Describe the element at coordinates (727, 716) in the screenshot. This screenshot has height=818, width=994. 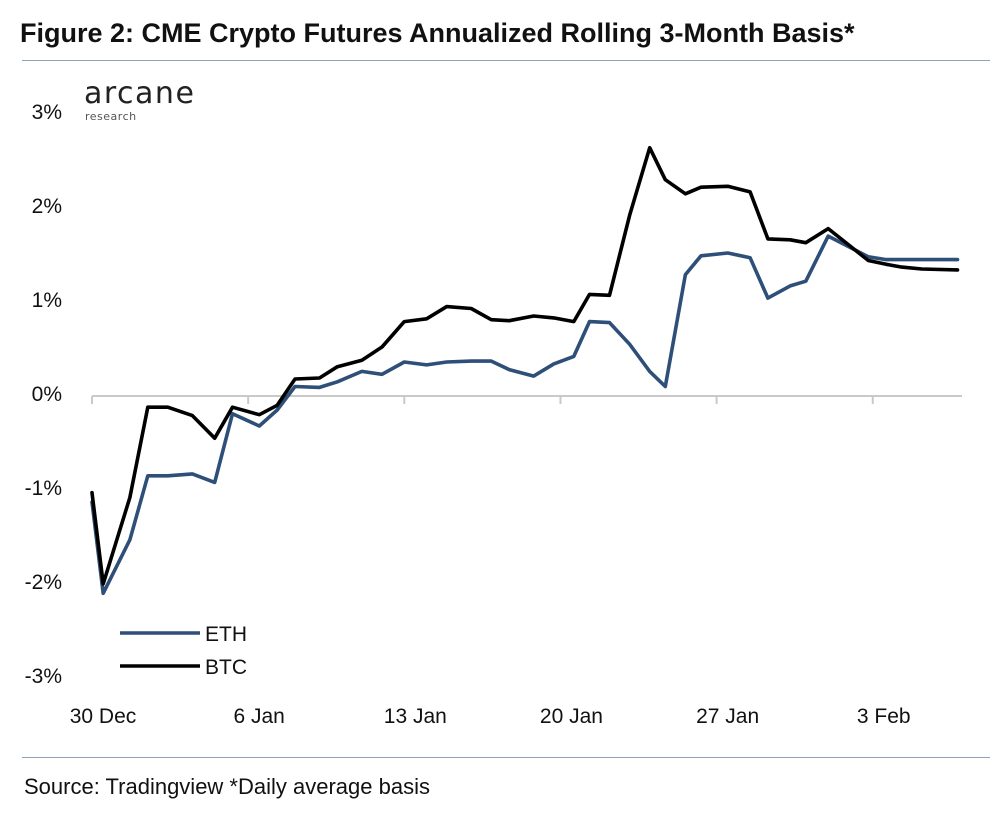
I see `x-tick-label: 27 Jan` at that location.